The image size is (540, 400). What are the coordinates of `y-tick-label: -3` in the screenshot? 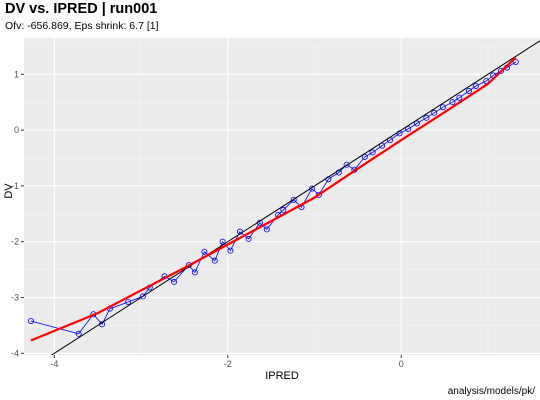 It's located at (15, 298).